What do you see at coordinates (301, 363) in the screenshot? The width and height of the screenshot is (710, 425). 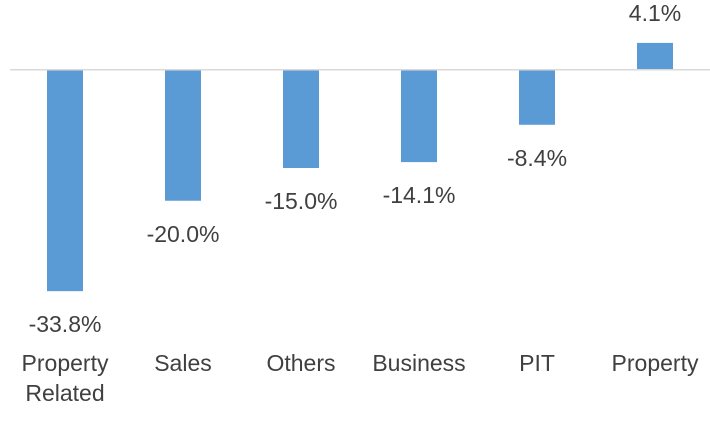 I see `x-tick-label: Others` at bounding box center [301, 363].